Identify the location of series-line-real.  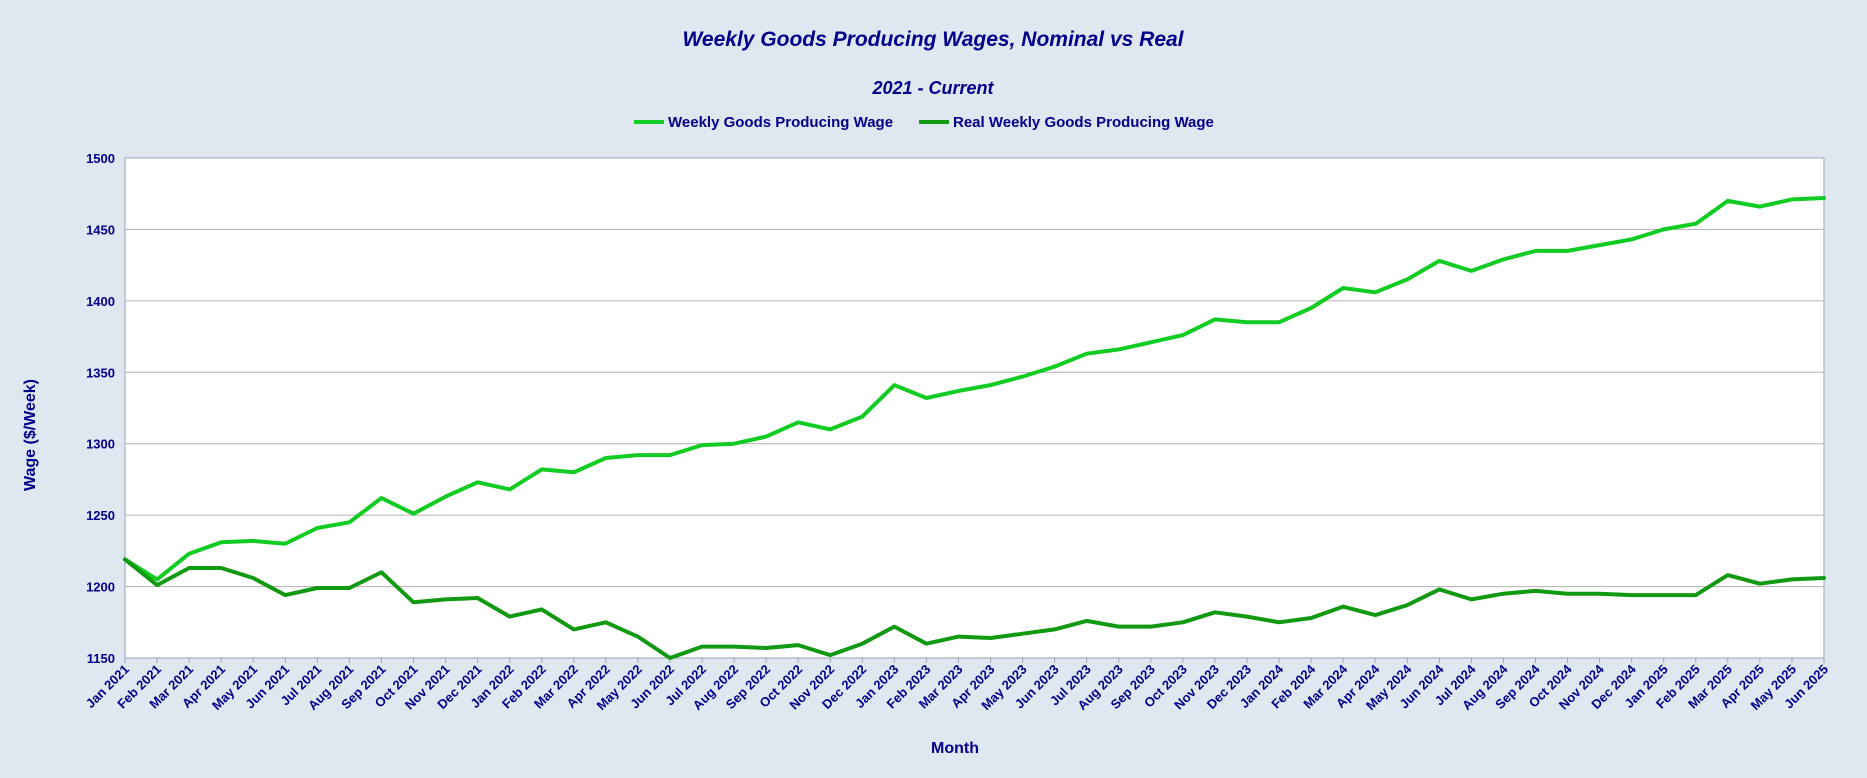
(974, 608).